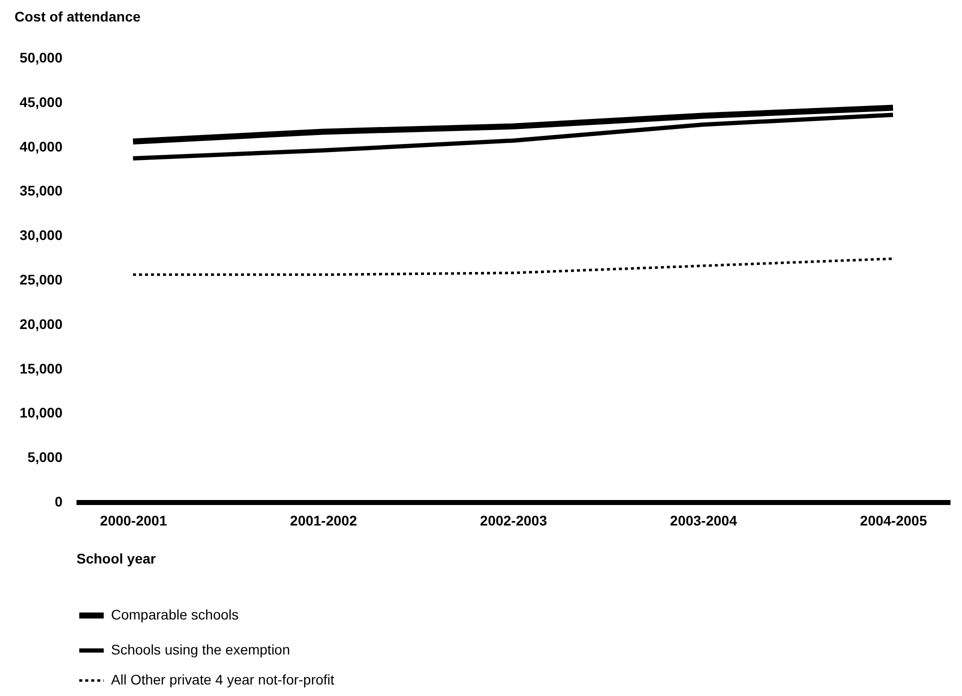  Describe the element at coordinates (41, 58) in the screenshot. I see `y-tick-label: 50,000` at that location.